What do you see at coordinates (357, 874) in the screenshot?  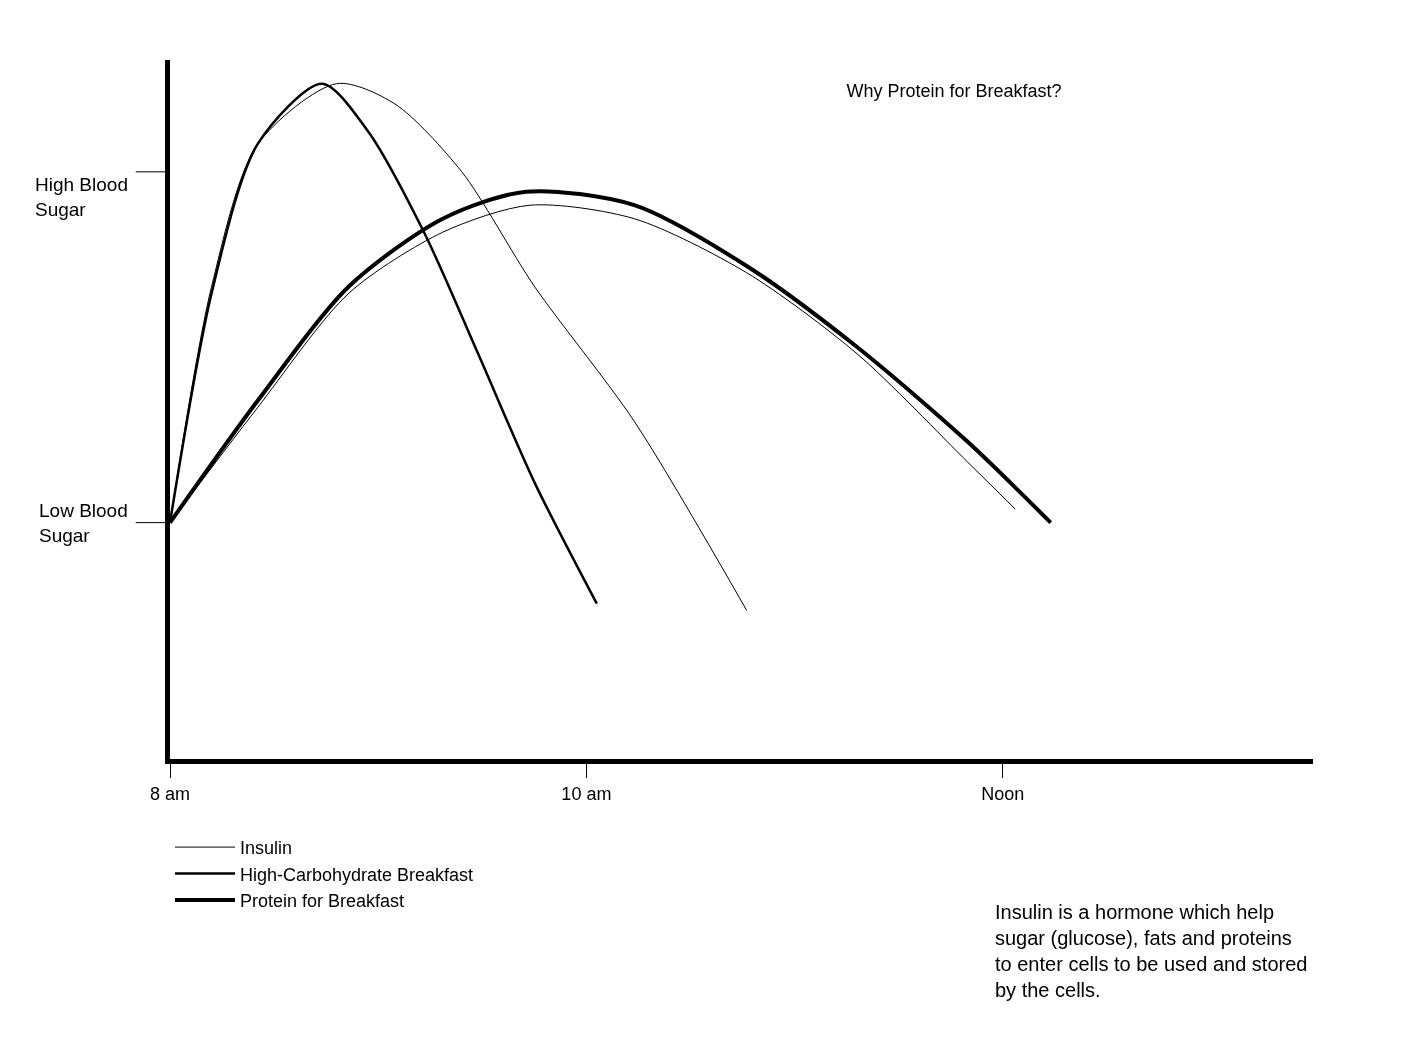 I see `legend-label: High-Carbohydrate Breakfast` at bounding box center [357, 874].